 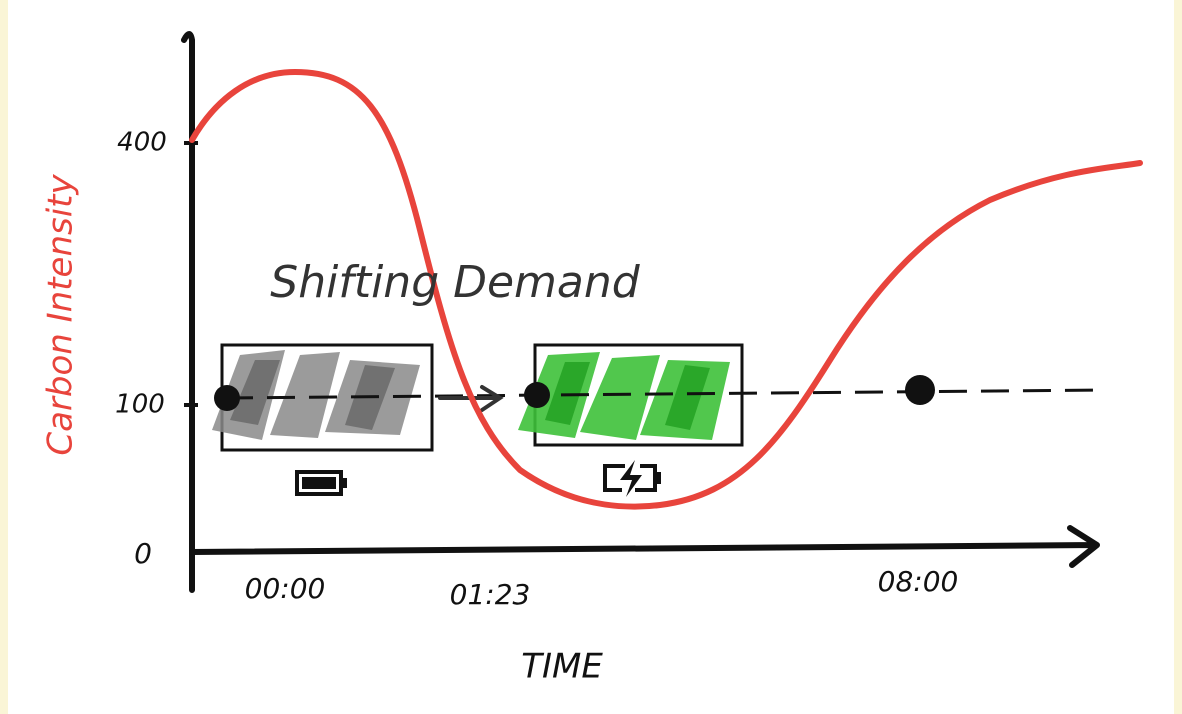 I want to click on timeline, so click(x=662, y=394).